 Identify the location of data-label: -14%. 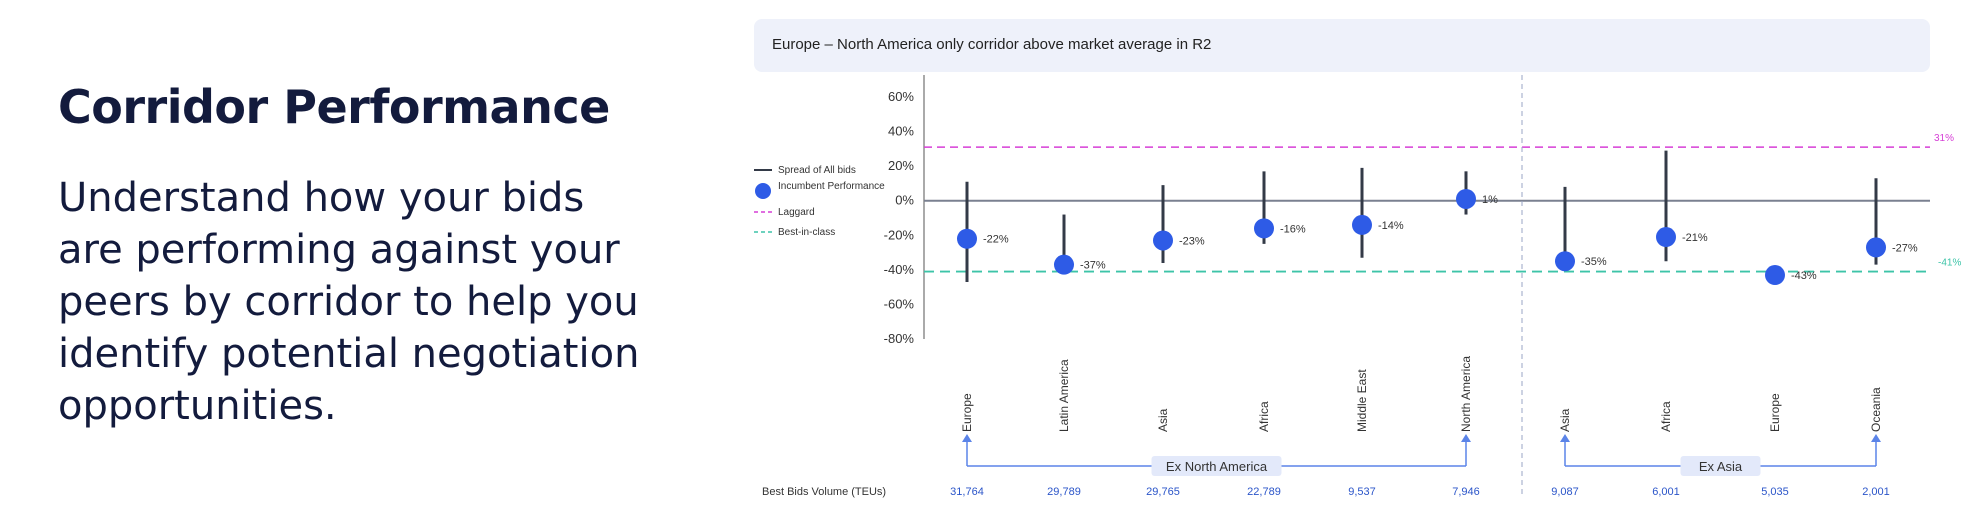
(1391, 226).